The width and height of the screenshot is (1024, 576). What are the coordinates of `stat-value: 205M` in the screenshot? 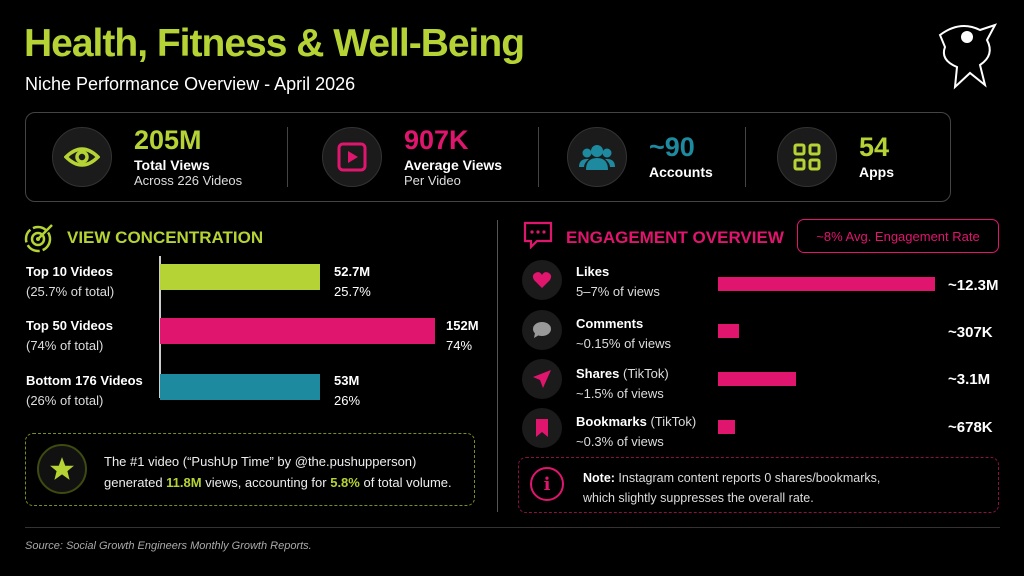 It's located at (168, 139).